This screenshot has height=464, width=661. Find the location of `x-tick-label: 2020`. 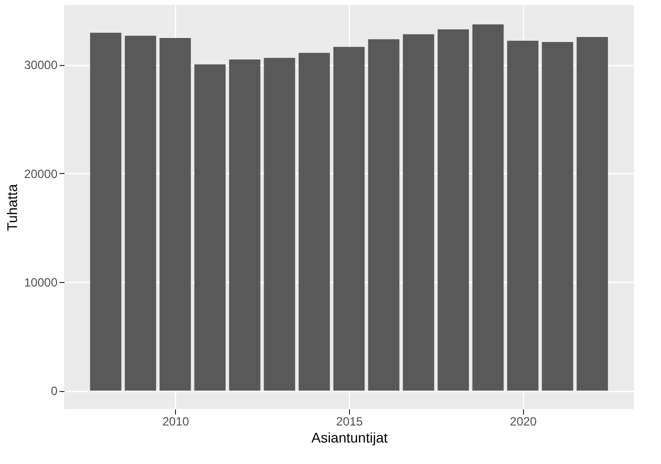

x-tick-label: 2020 is located at coordinates (523, 421).